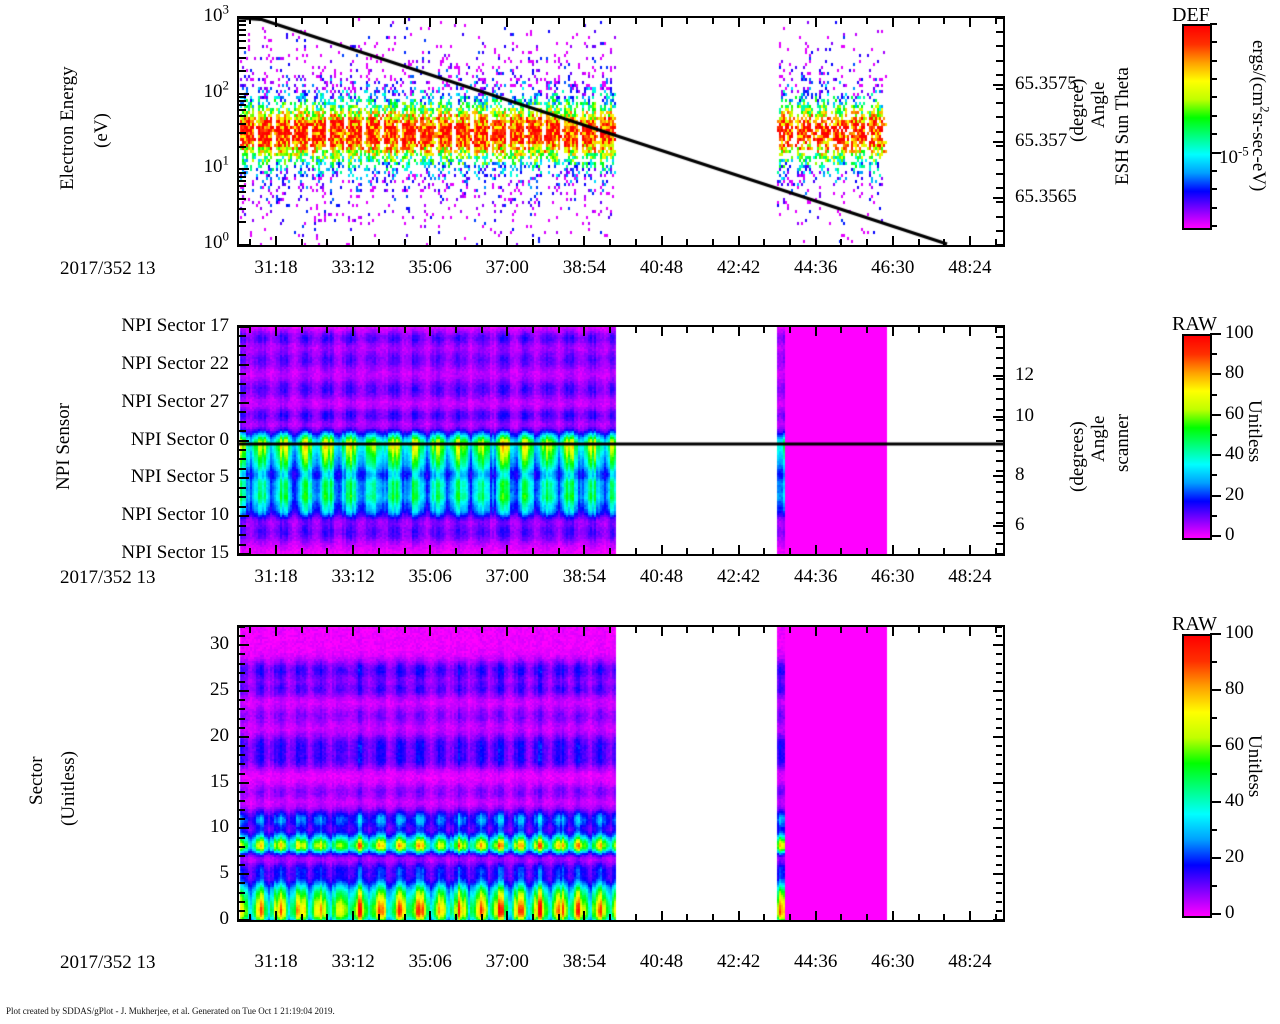 Image resolution: width=1280 pixels, height=1024 pixels. What do you see at coordinates (970, 961) in the screenshot?
I see `panel3-xtick-label-9: 48:24` at bounding box center [970, 961].